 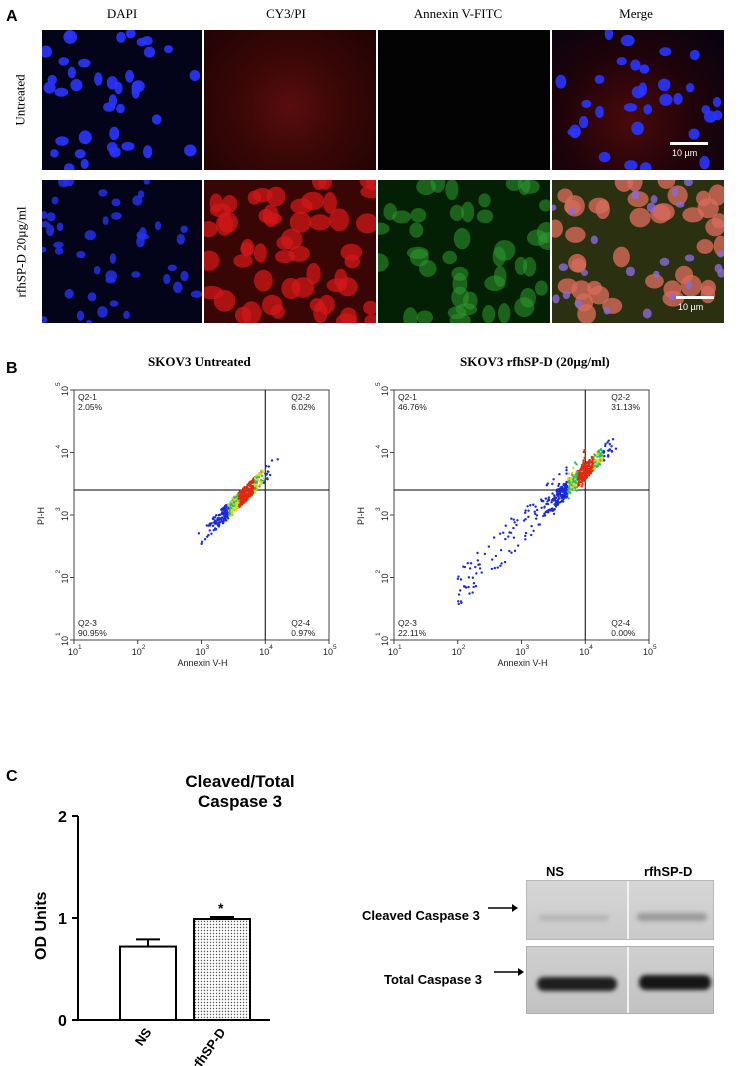 I want to click on wb-lane-rfhspd: rfhSP-D, so click(x=668, y=871).